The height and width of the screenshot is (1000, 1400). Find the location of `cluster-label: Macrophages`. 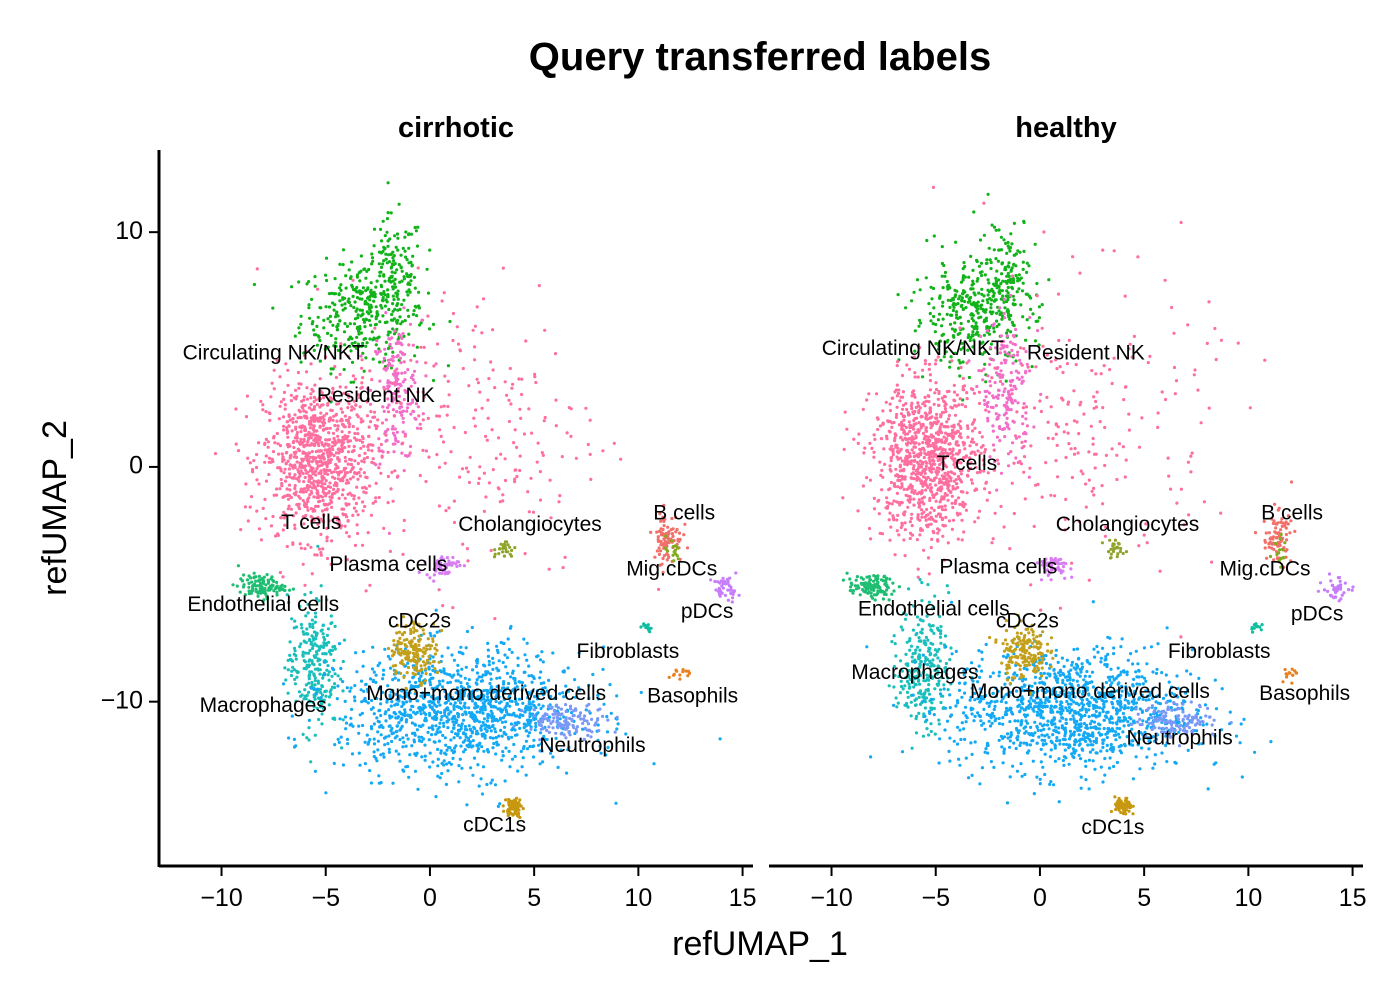

cluster-label: Macrophages is located at coordinates (263, 705).